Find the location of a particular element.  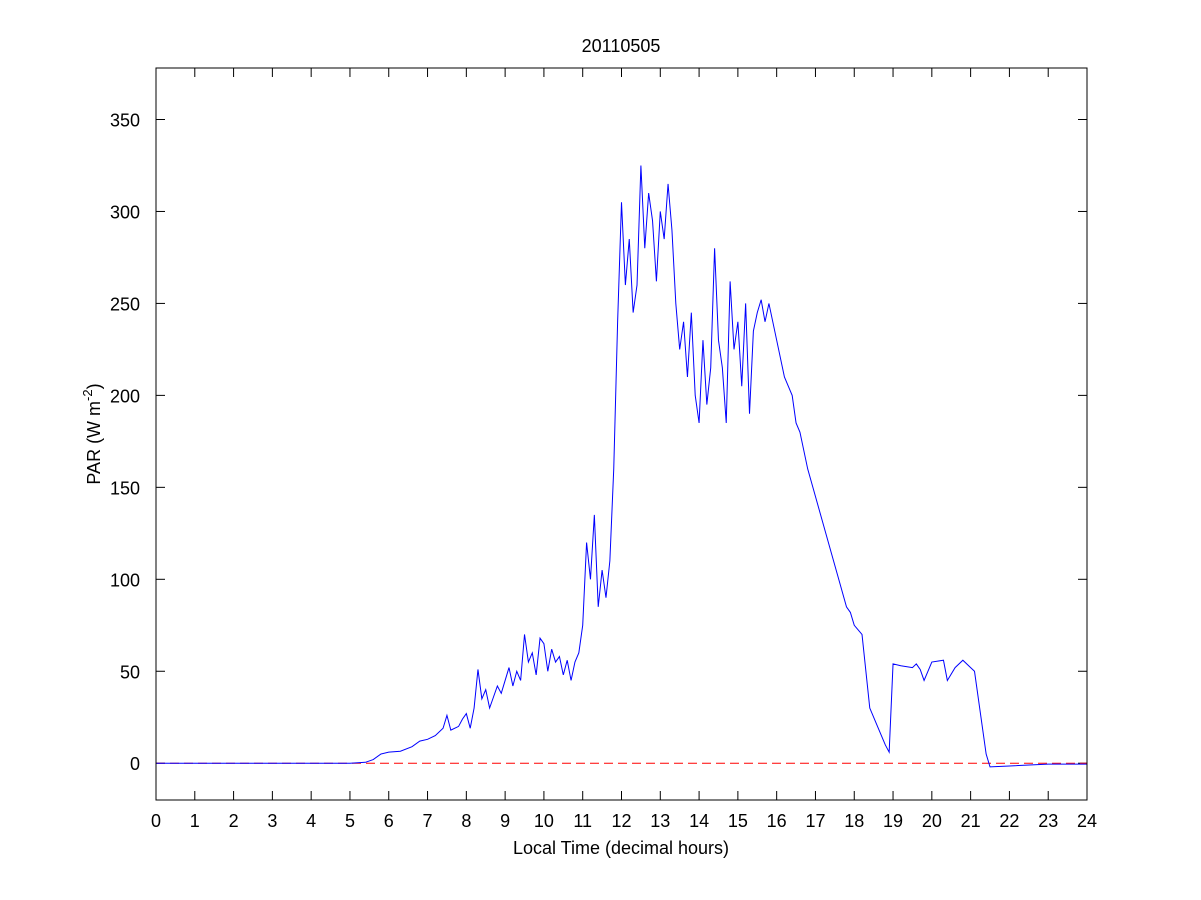

y-tick-label: 300 is located at coordinates (125, 212).